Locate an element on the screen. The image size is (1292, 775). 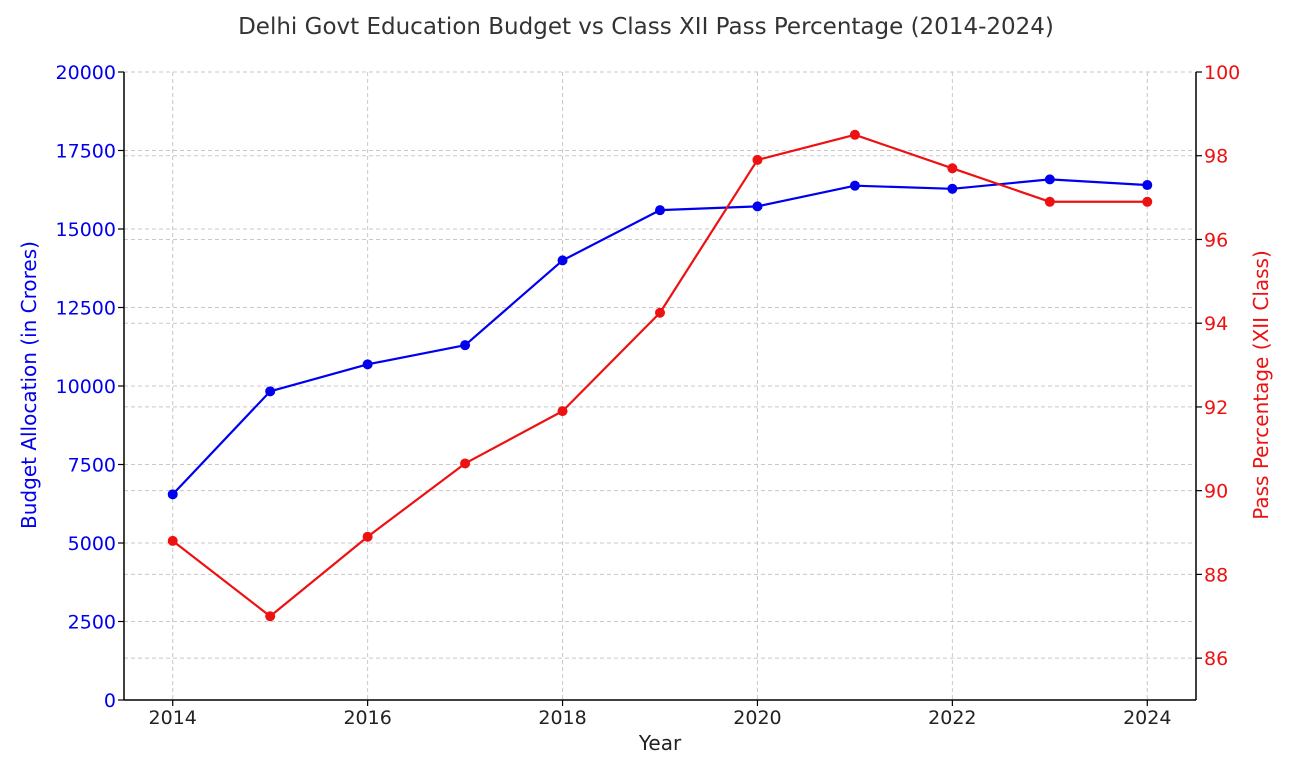
y-left-tick-label: 5000 is located at coordinates (92, 544).